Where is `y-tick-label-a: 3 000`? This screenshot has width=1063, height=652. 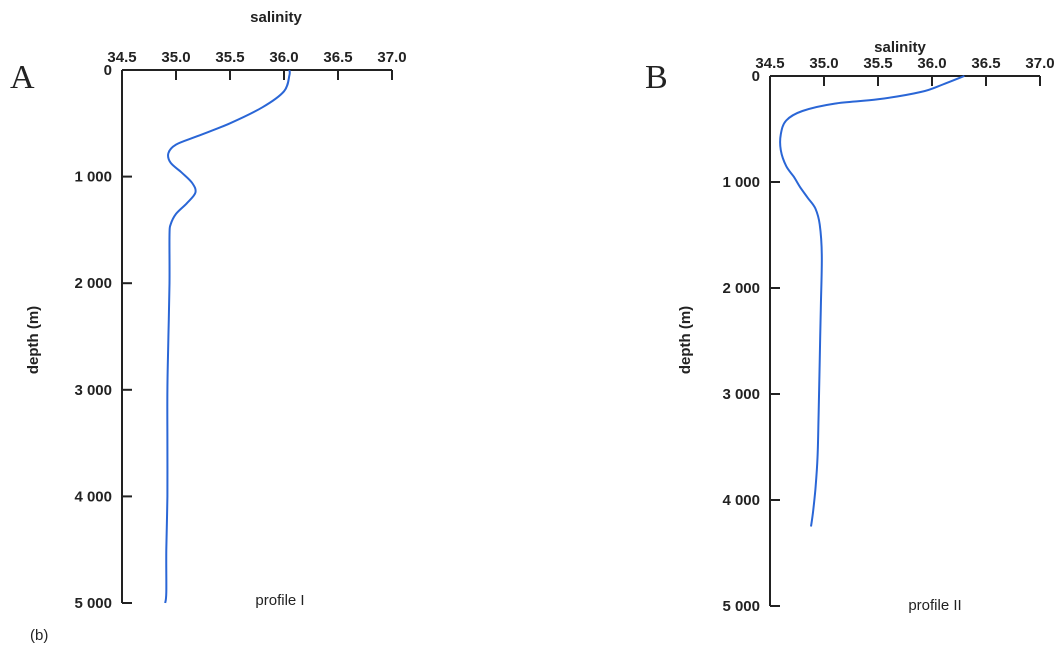
y-tick-label-a: 3 000 is located at coordinates (93, 390).